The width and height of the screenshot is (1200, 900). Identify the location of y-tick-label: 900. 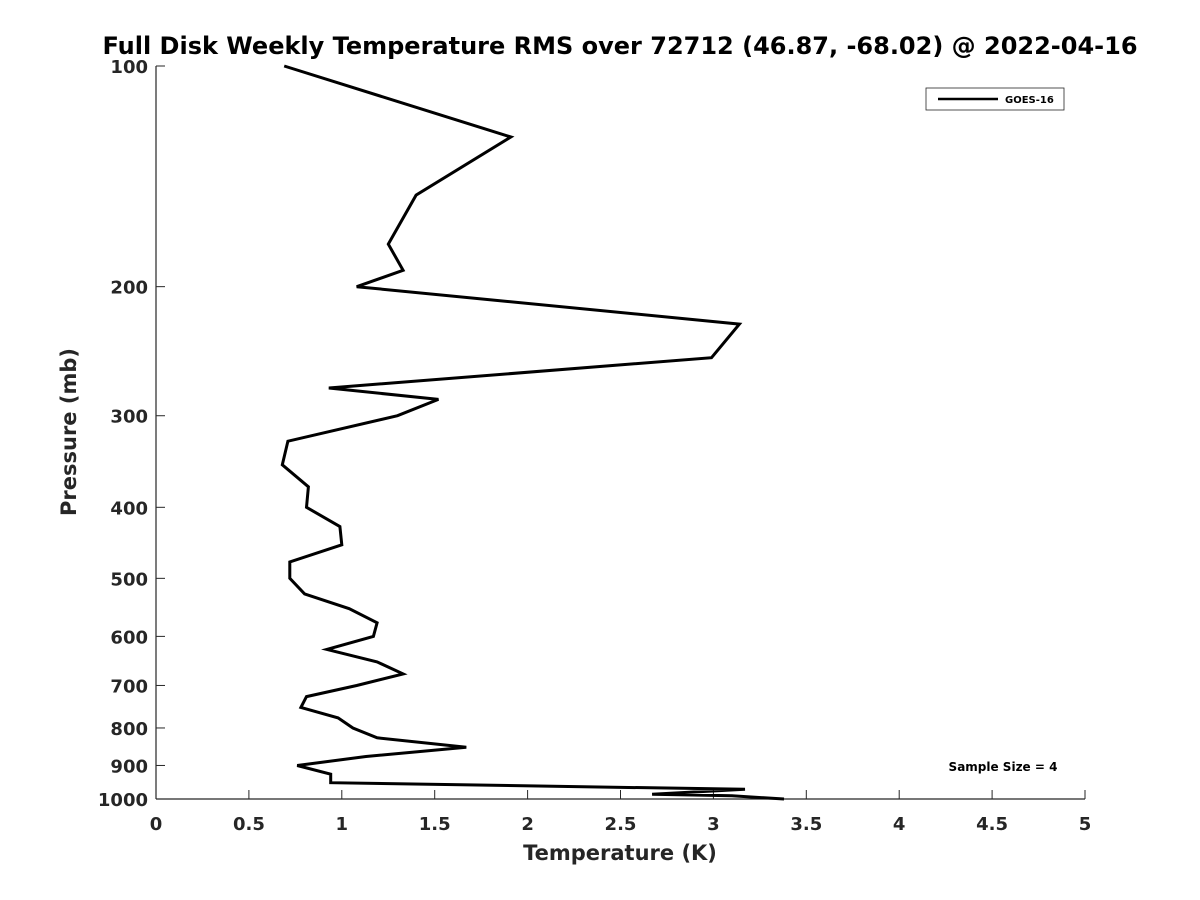
(129, 766).